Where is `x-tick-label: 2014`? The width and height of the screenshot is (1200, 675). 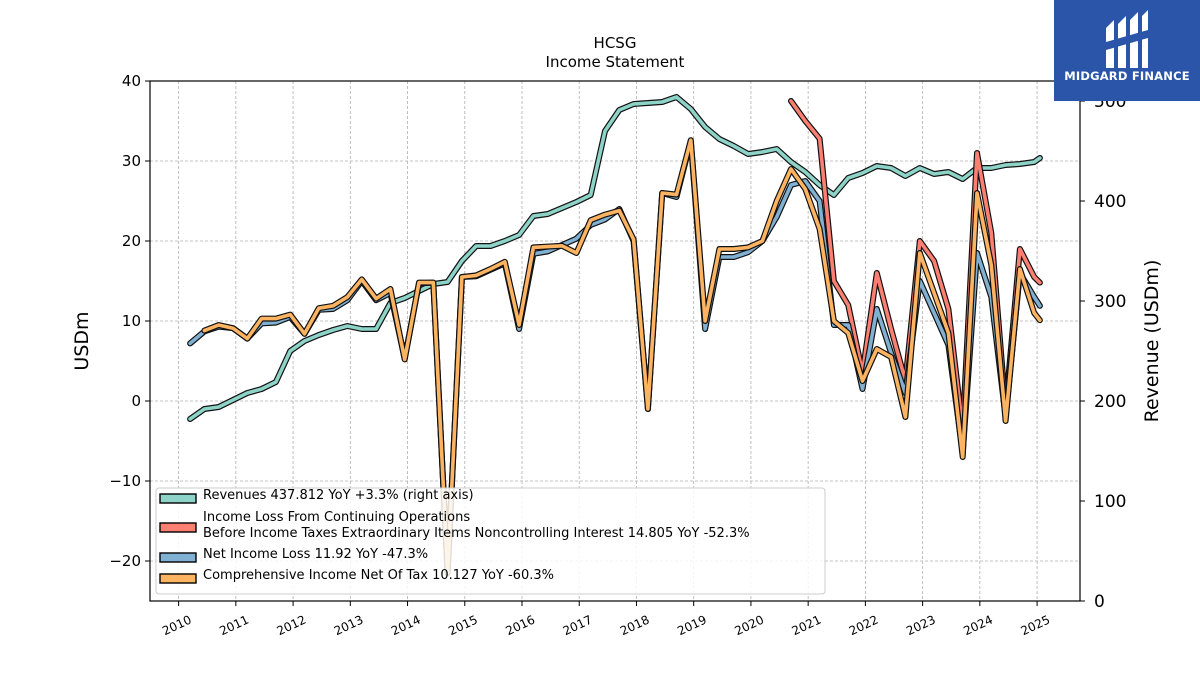
x-tick-label: 2014 is located at coordinates (406, 626).